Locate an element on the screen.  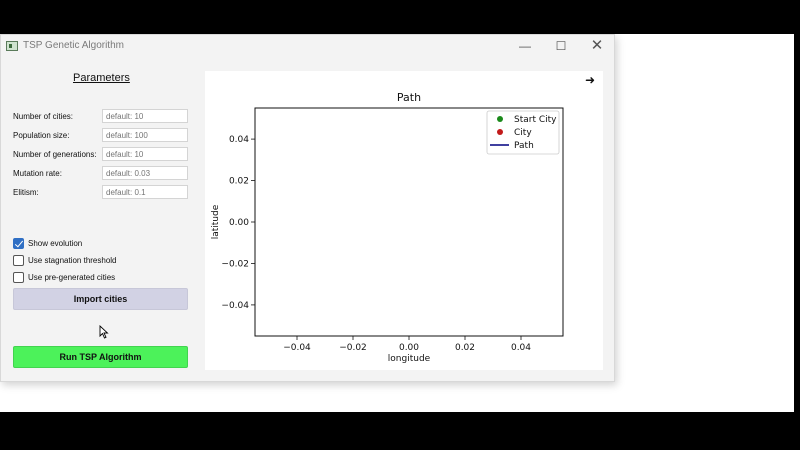
y-tick-label: 0.00 is located at coordinates (239, 223).